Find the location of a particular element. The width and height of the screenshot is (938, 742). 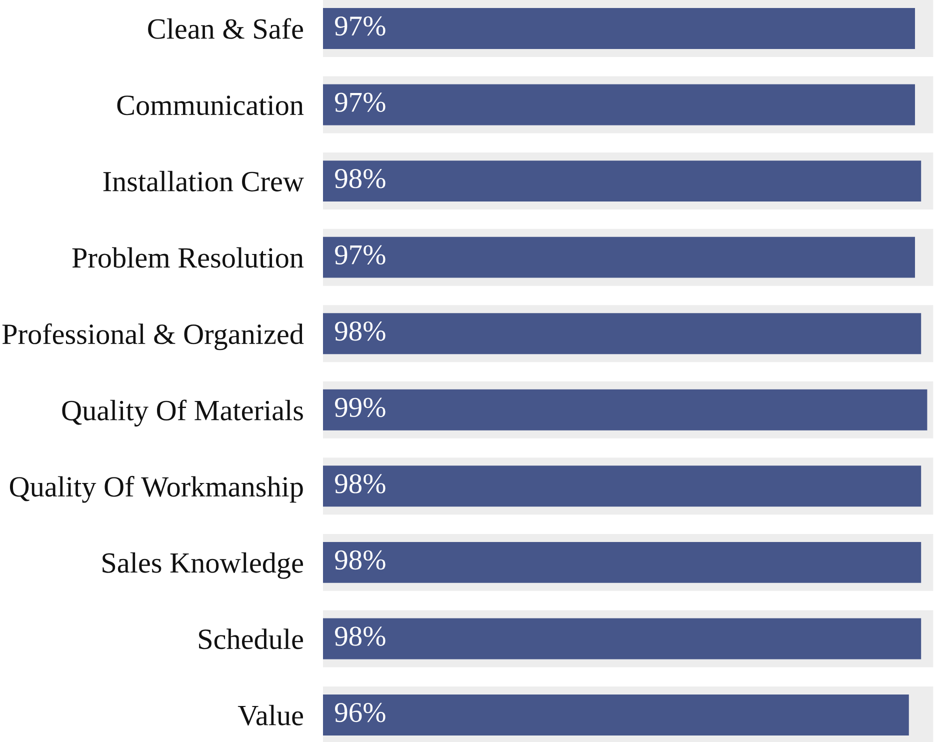

y-tick-label: Clean & Safe is located at coordinates (225, 28).